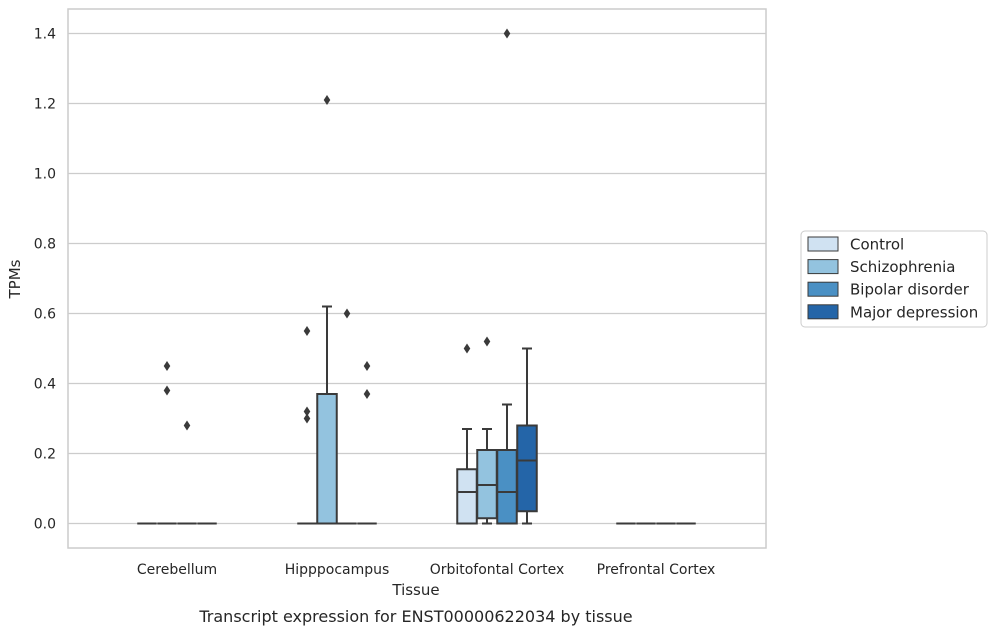  What do you see at coordinates (45, 525) in the screenshot?
I see `y-tick-label: 0.0` at bounding box center [45, 525].